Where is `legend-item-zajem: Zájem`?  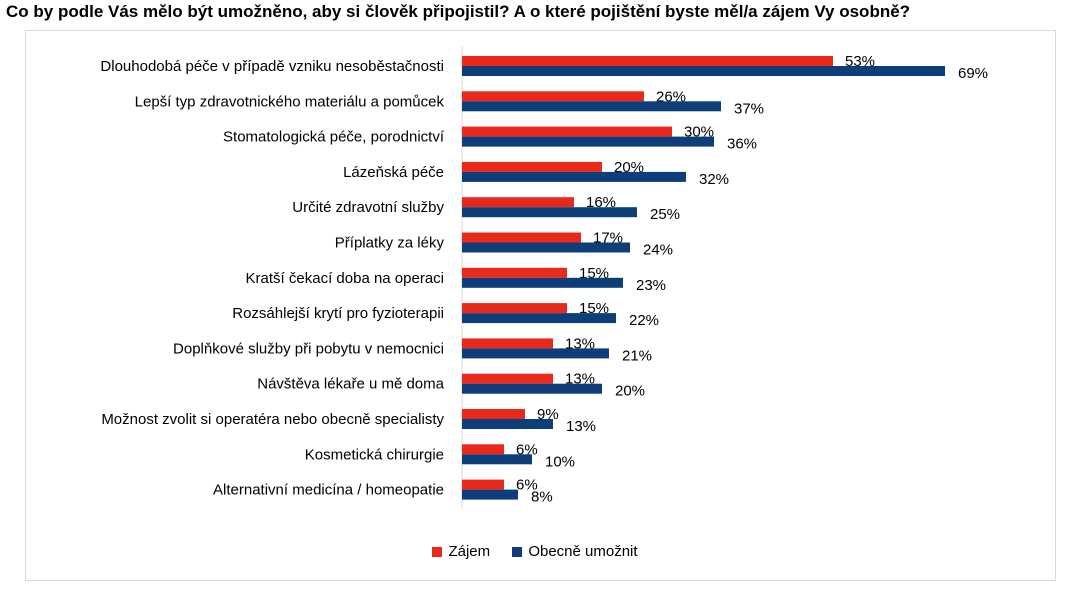 legend-item-zajem: Zájem is located at coordinates (461, 551).